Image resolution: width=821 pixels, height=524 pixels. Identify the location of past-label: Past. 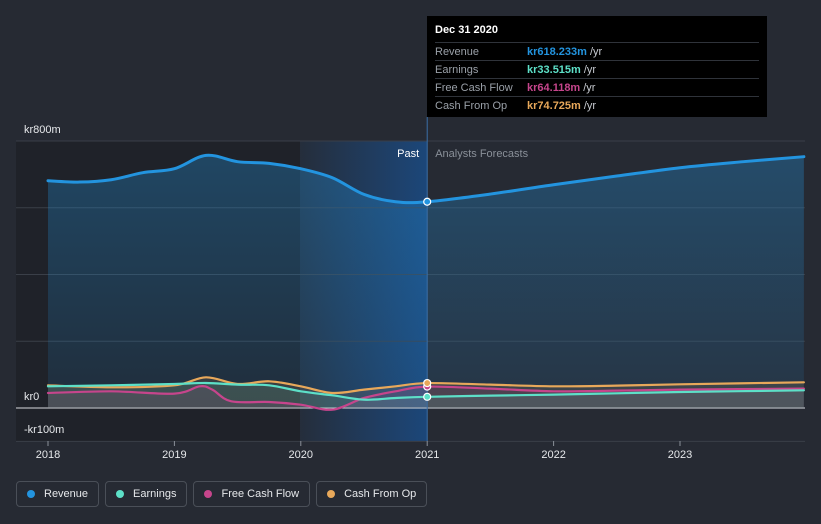
(408, 154).